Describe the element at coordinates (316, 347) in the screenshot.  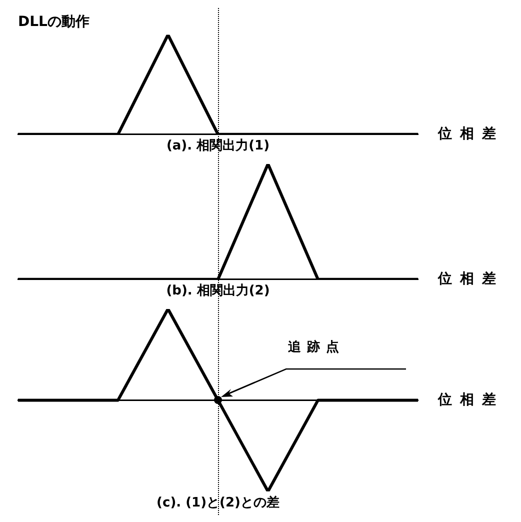
I see `annotation: 追跡点` at that location.